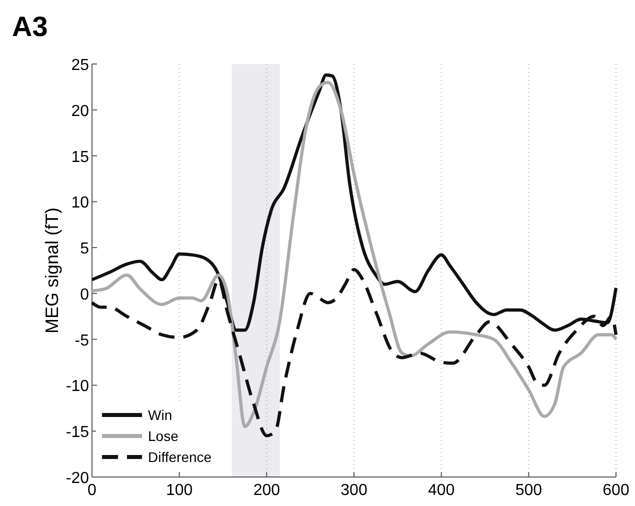 The image size is (635, 506). I want to click on y-axis-title: MEG signal (fT), so click(52, 270).